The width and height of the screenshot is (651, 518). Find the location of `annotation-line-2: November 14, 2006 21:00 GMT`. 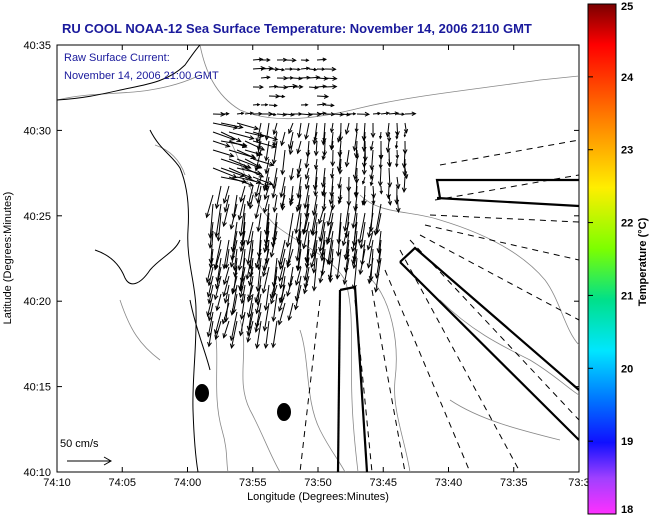

annotation-line-2: November 14, 2006 21:00 GMT is located at coordinates (141, 76).